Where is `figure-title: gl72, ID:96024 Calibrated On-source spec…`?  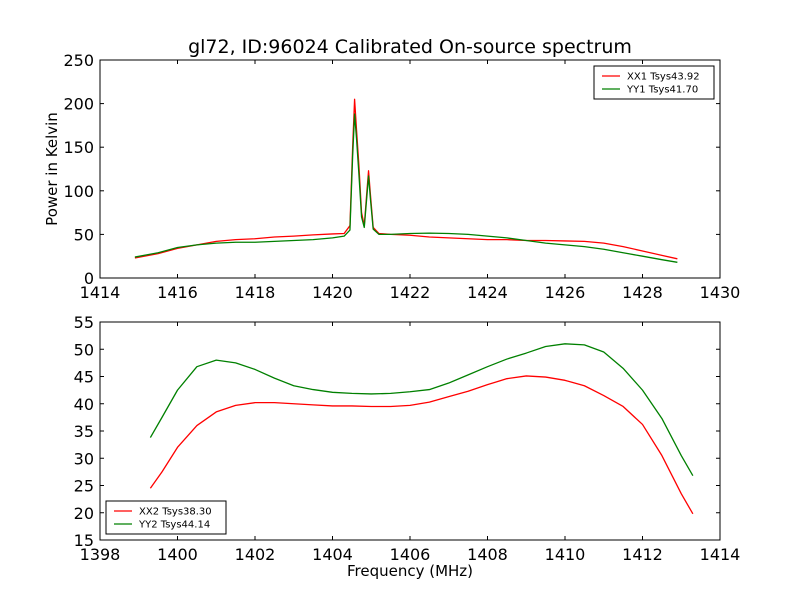 figure-title: gl72, ID:96024 Calibrated On-source spec… is located at coordinates (410, 47).